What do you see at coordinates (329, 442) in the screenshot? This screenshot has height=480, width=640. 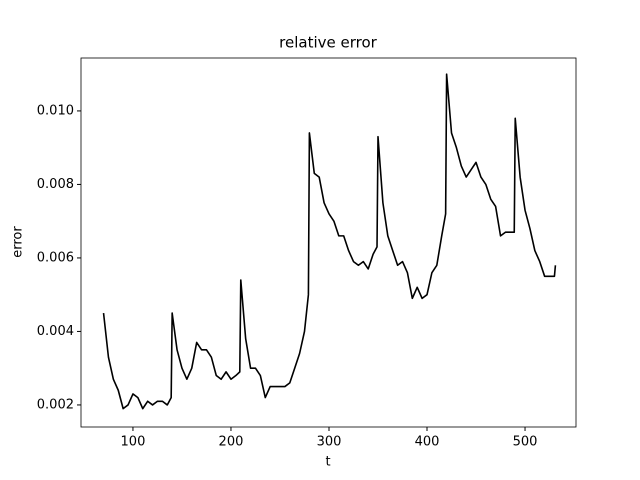 I see `x-tick-label: 300` at bounding box center [329, 442].